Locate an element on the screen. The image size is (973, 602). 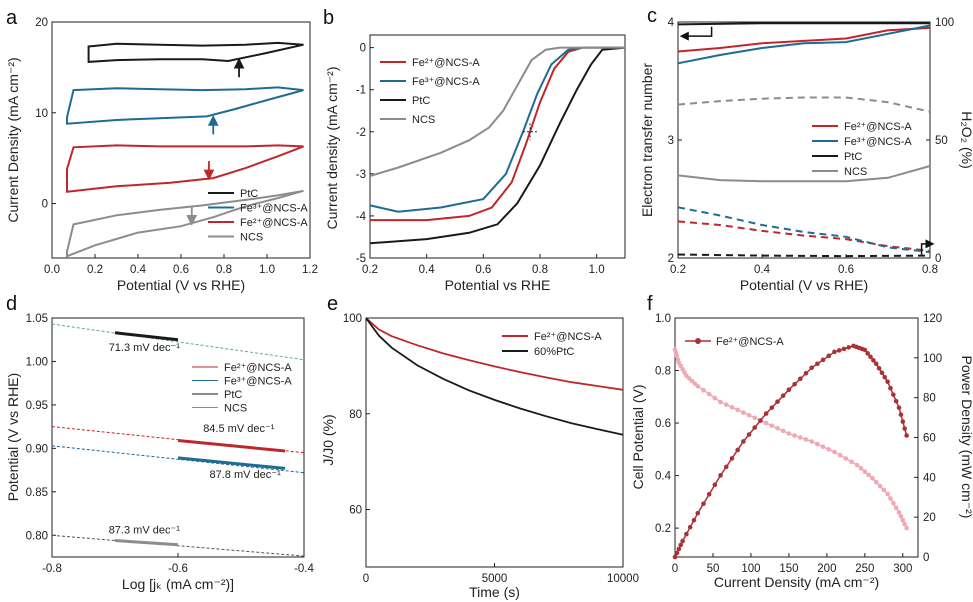
a-cv-curve is located at coordinates (185, 105).